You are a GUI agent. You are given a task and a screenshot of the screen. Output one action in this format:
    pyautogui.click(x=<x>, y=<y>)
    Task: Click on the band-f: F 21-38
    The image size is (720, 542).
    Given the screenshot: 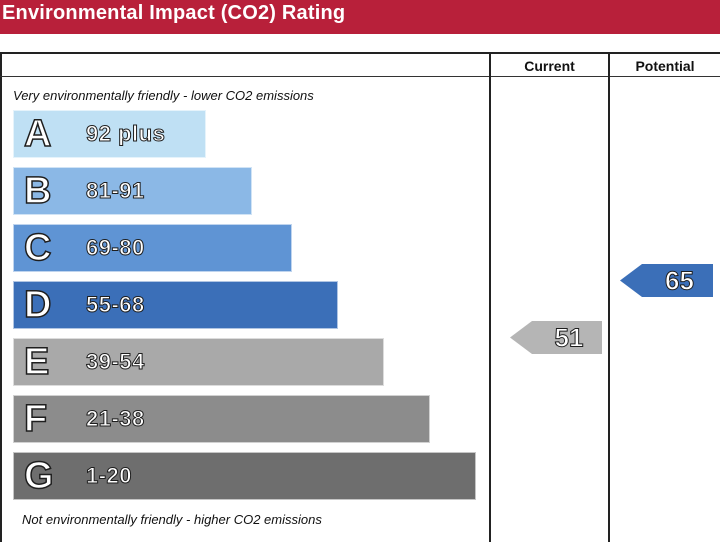 What is the action you would take?
    pyautogui.click(x=221, y=419)
    